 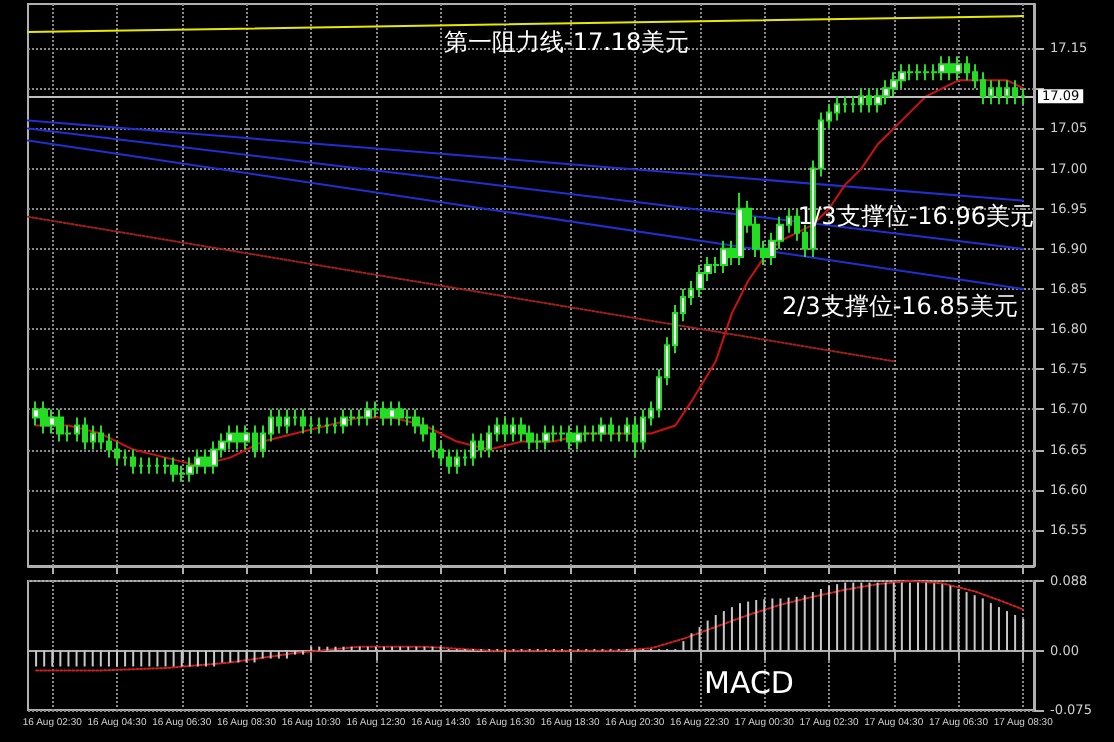 I want to click on annotation: 2/3支撑位-16.85美元, so click(x=900, y=306).